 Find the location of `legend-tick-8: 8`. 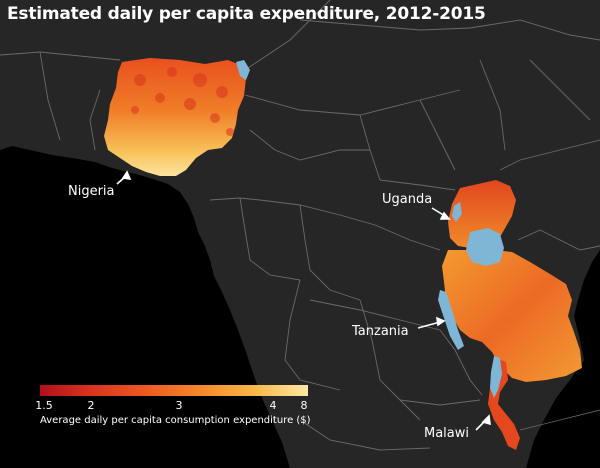

legend-tick-8: 8 is located at coordinates (304, 405).